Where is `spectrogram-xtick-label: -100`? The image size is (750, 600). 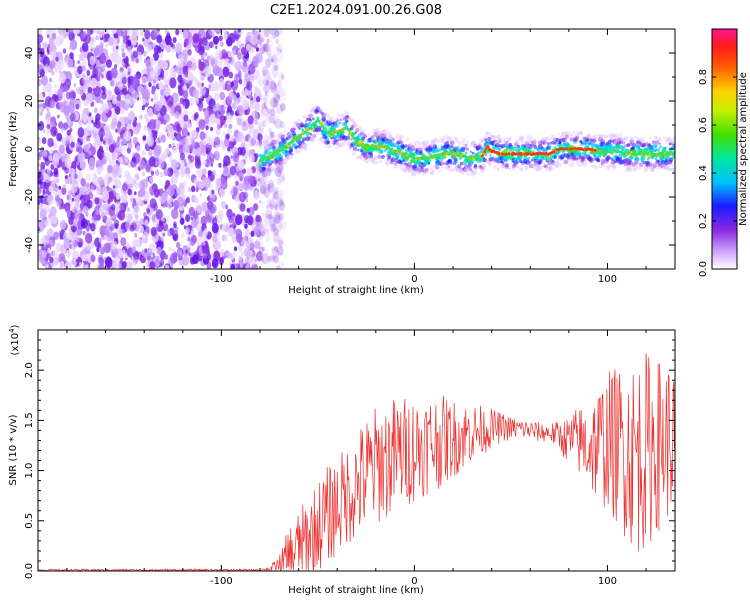 spectrogram-xtick-label: -100 is located at coordinates (221, 279).